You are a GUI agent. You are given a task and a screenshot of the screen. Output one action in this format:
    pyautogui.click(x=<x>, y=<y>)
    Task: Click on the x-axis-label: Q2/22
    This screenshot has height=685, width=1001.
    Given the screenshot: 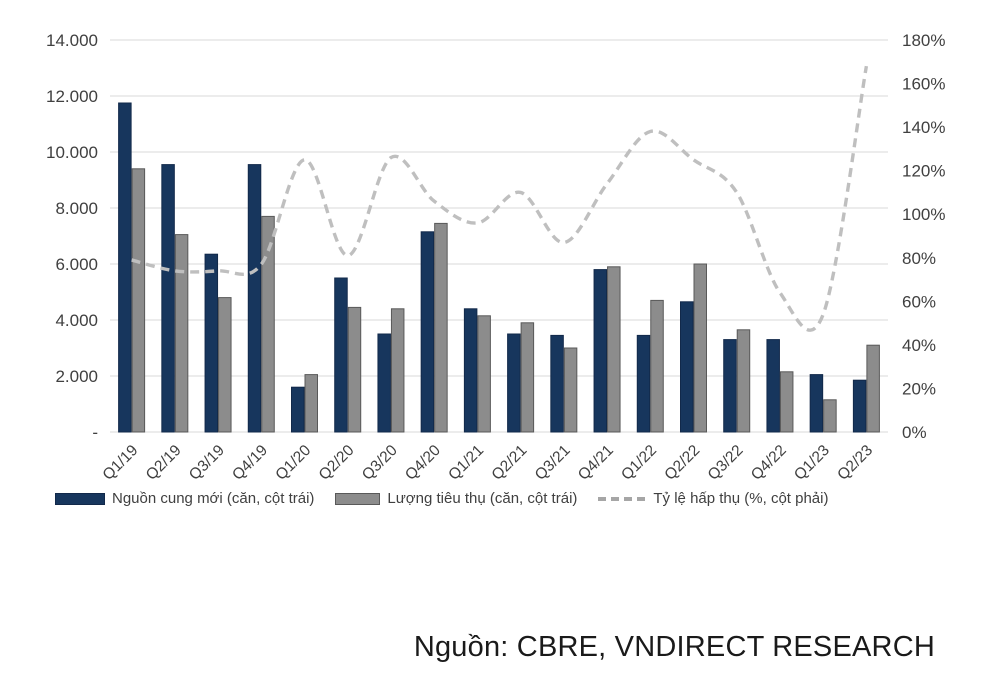 What is the action you would take?
    pyautogui.click(x=682, y=463)
    